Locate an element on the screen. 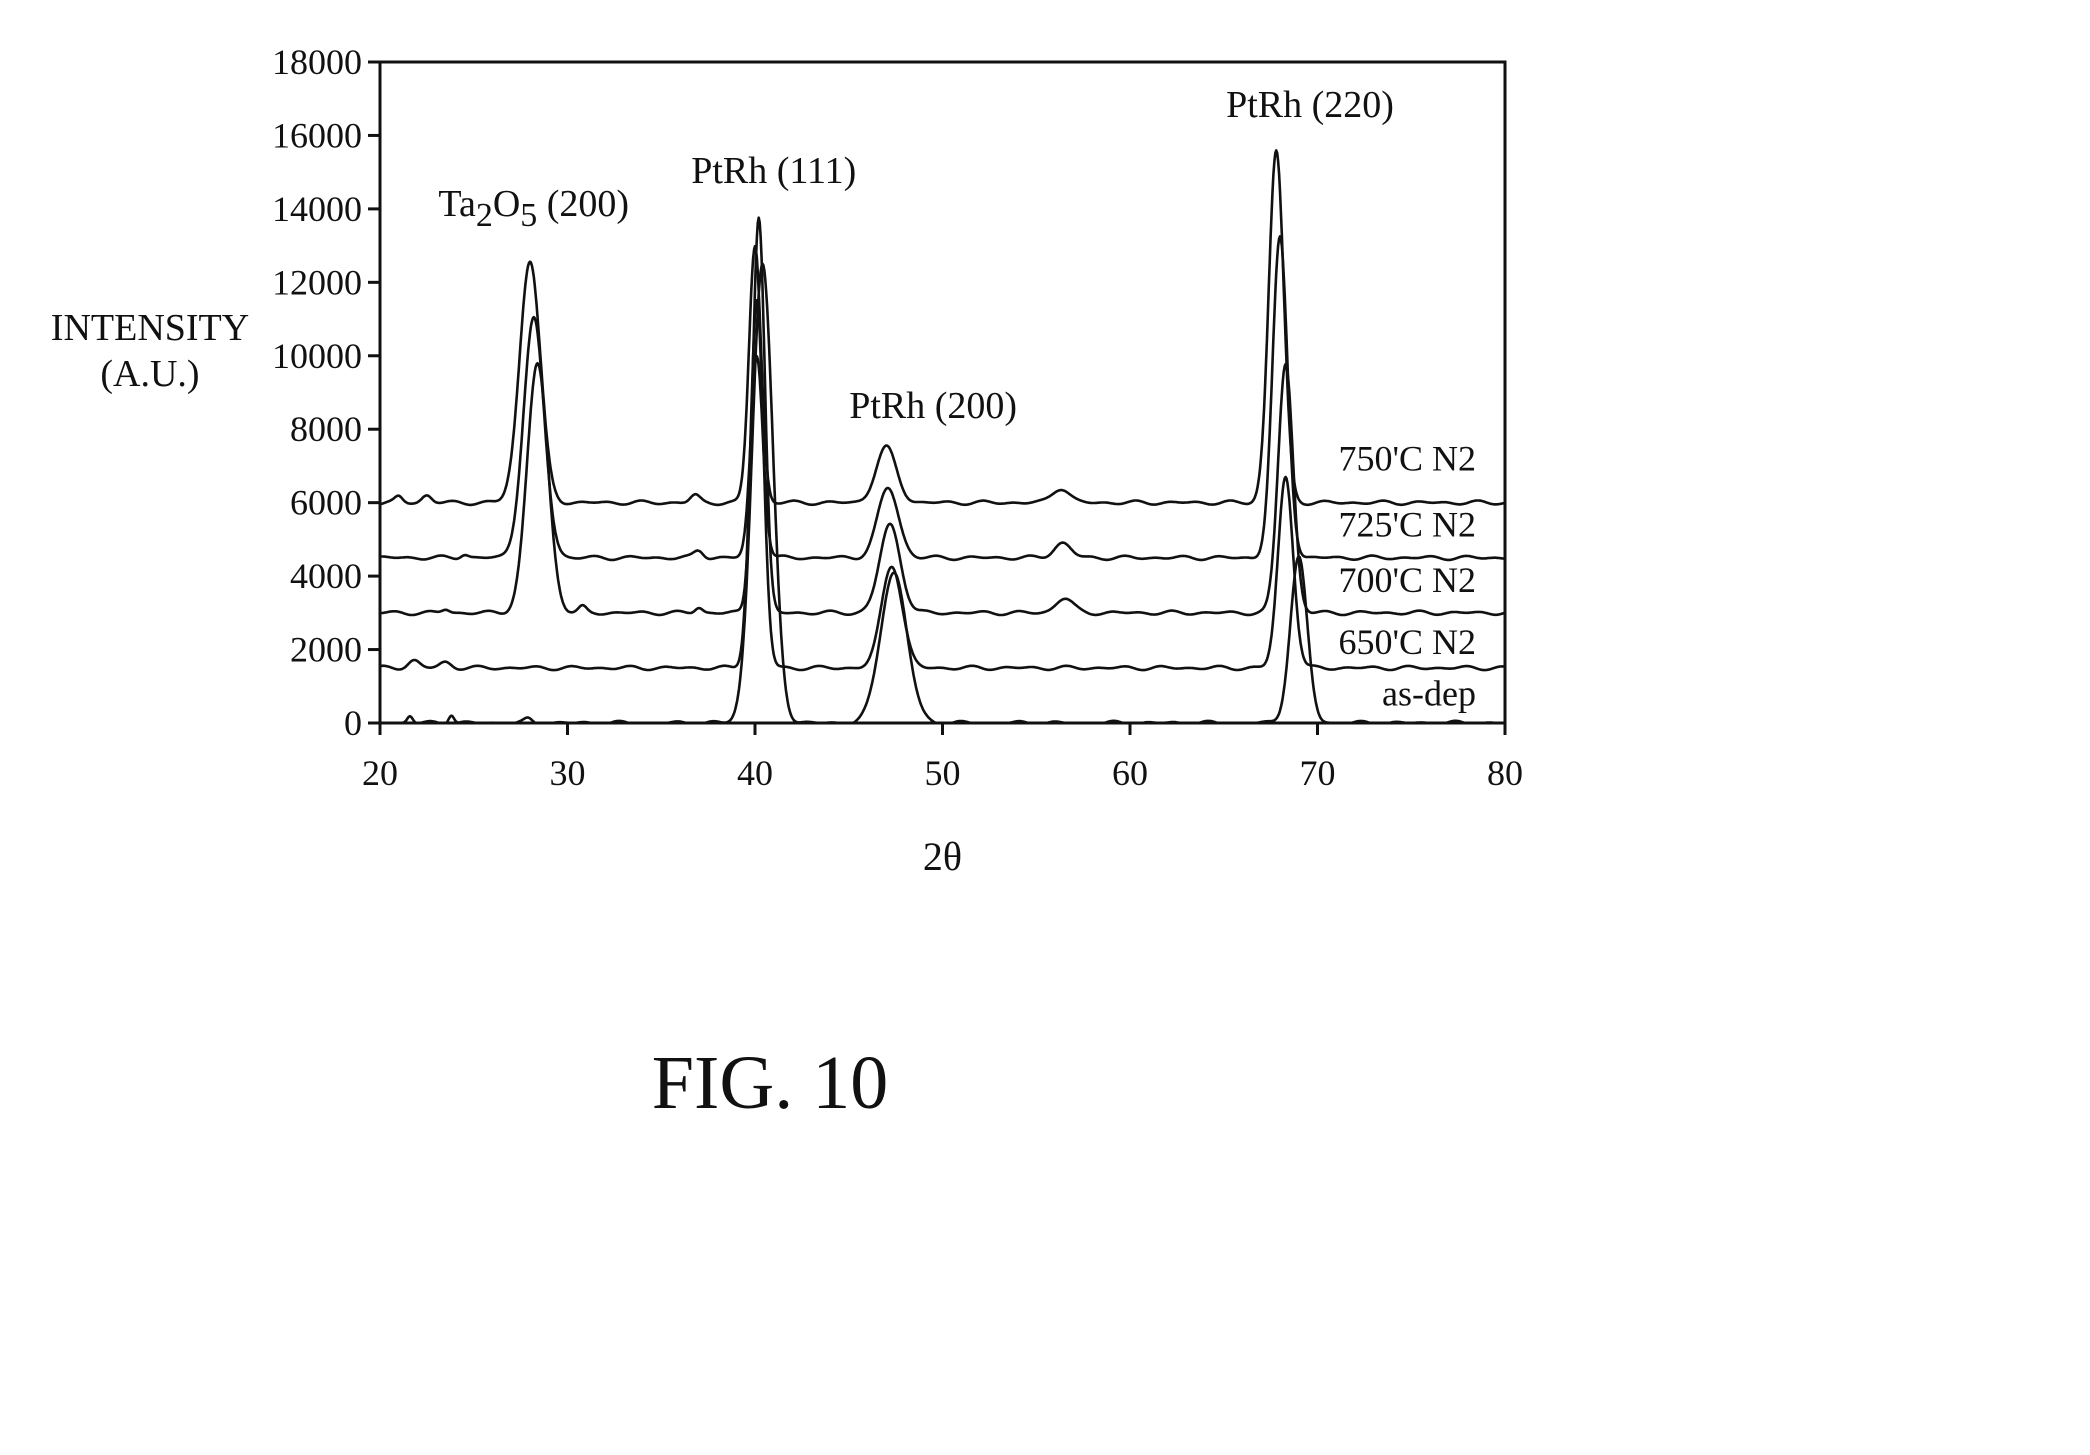  x-tick-label: 70 is located at coordinates (1318, 773).